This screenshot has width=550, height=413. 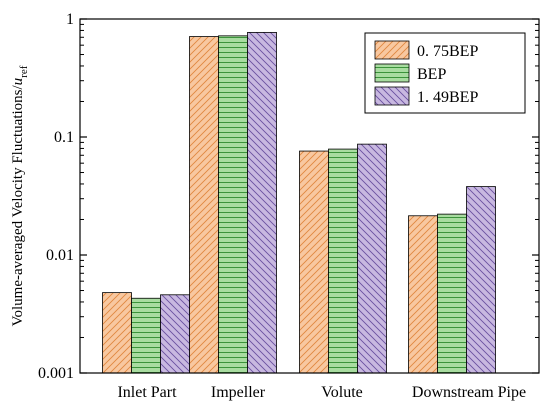 I want to click on bar-s2-downstream-pipe, so click(x=452, y=293).